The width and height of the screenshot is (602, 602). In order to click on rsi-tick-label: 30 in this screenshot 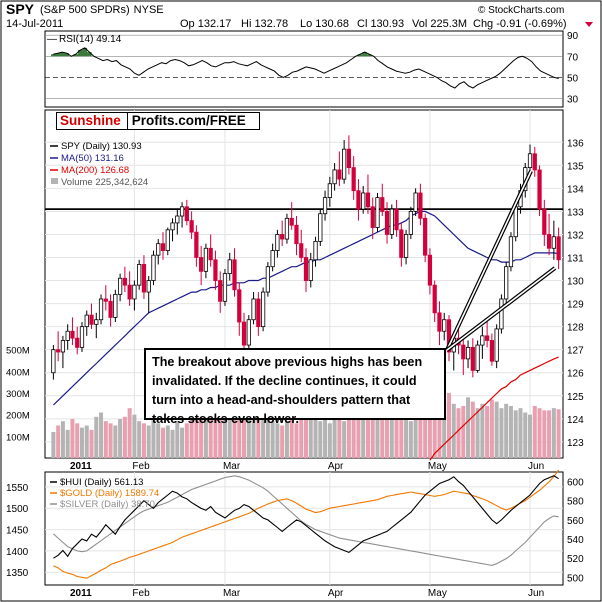, I will do `click(573, 100)`.